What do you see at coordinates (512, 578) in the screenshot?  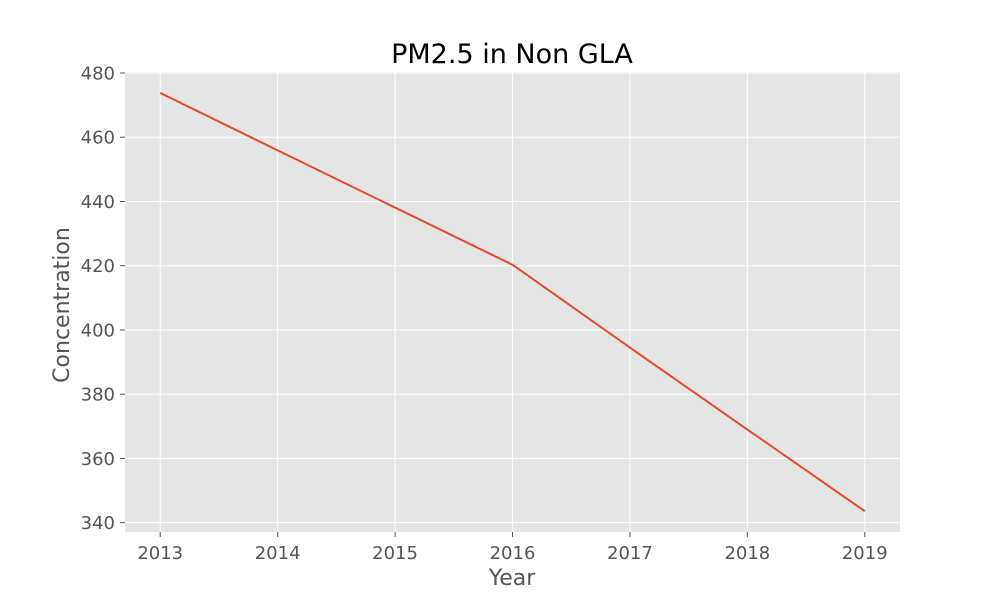 I see `x-axis-label: Year` at bounding box center [512, 578].